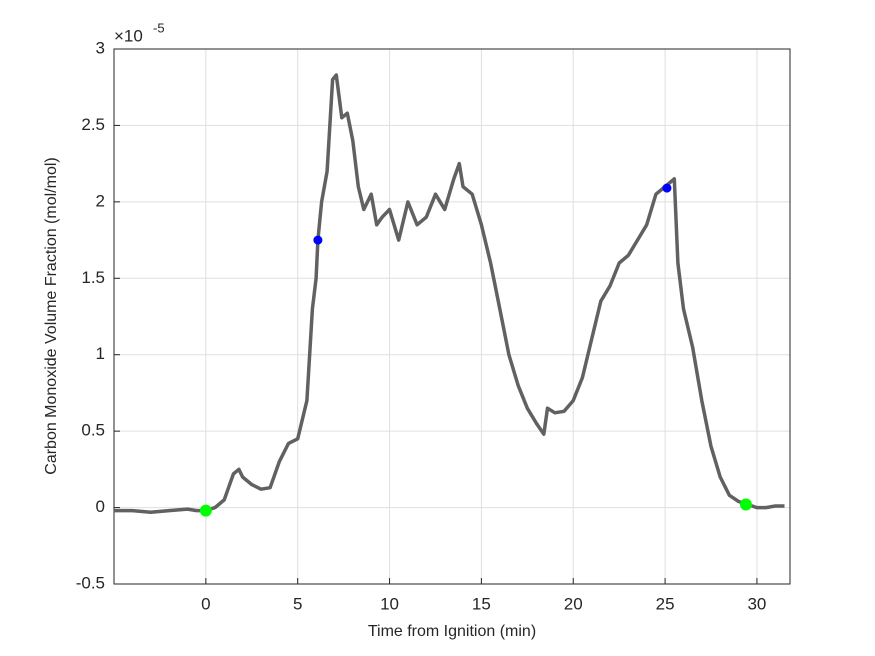 The image size is (875, 656). What do you see at coordinates (100, 506) in the screenshot?
I see `y-tick-label: 0` at bounding box center [100, 506].